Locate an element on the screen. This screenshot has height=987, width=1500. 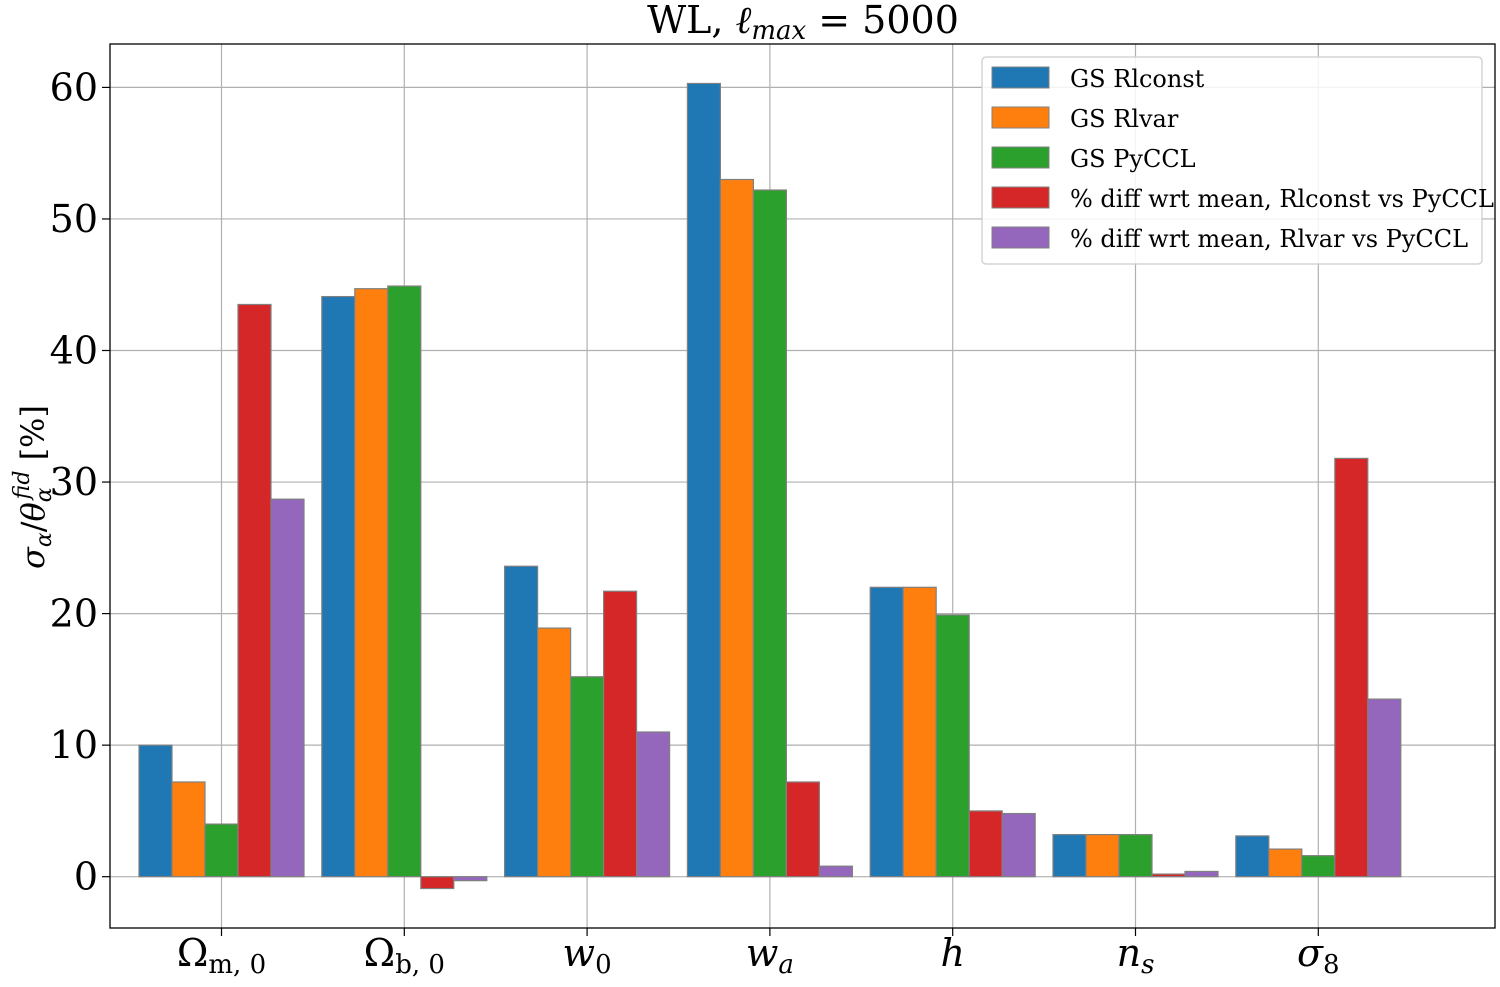
legend-label-2: GS PyCCL is located at coordinates (1133, 159).